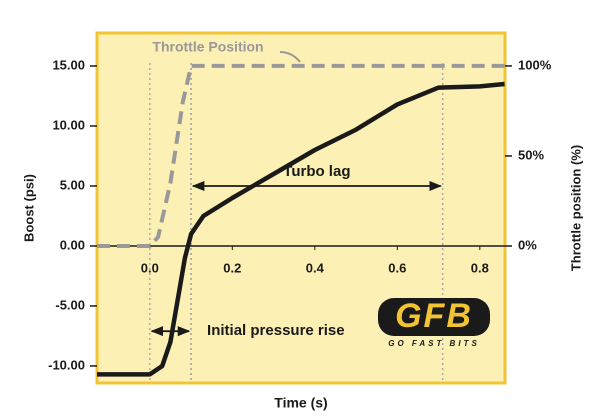 The width and height of the screenshot is (608, 419). What do you see at coordinates (72, 184) in the screenshot?
I see `y-tick-label: 5.00` at bounding box center [72, 184].